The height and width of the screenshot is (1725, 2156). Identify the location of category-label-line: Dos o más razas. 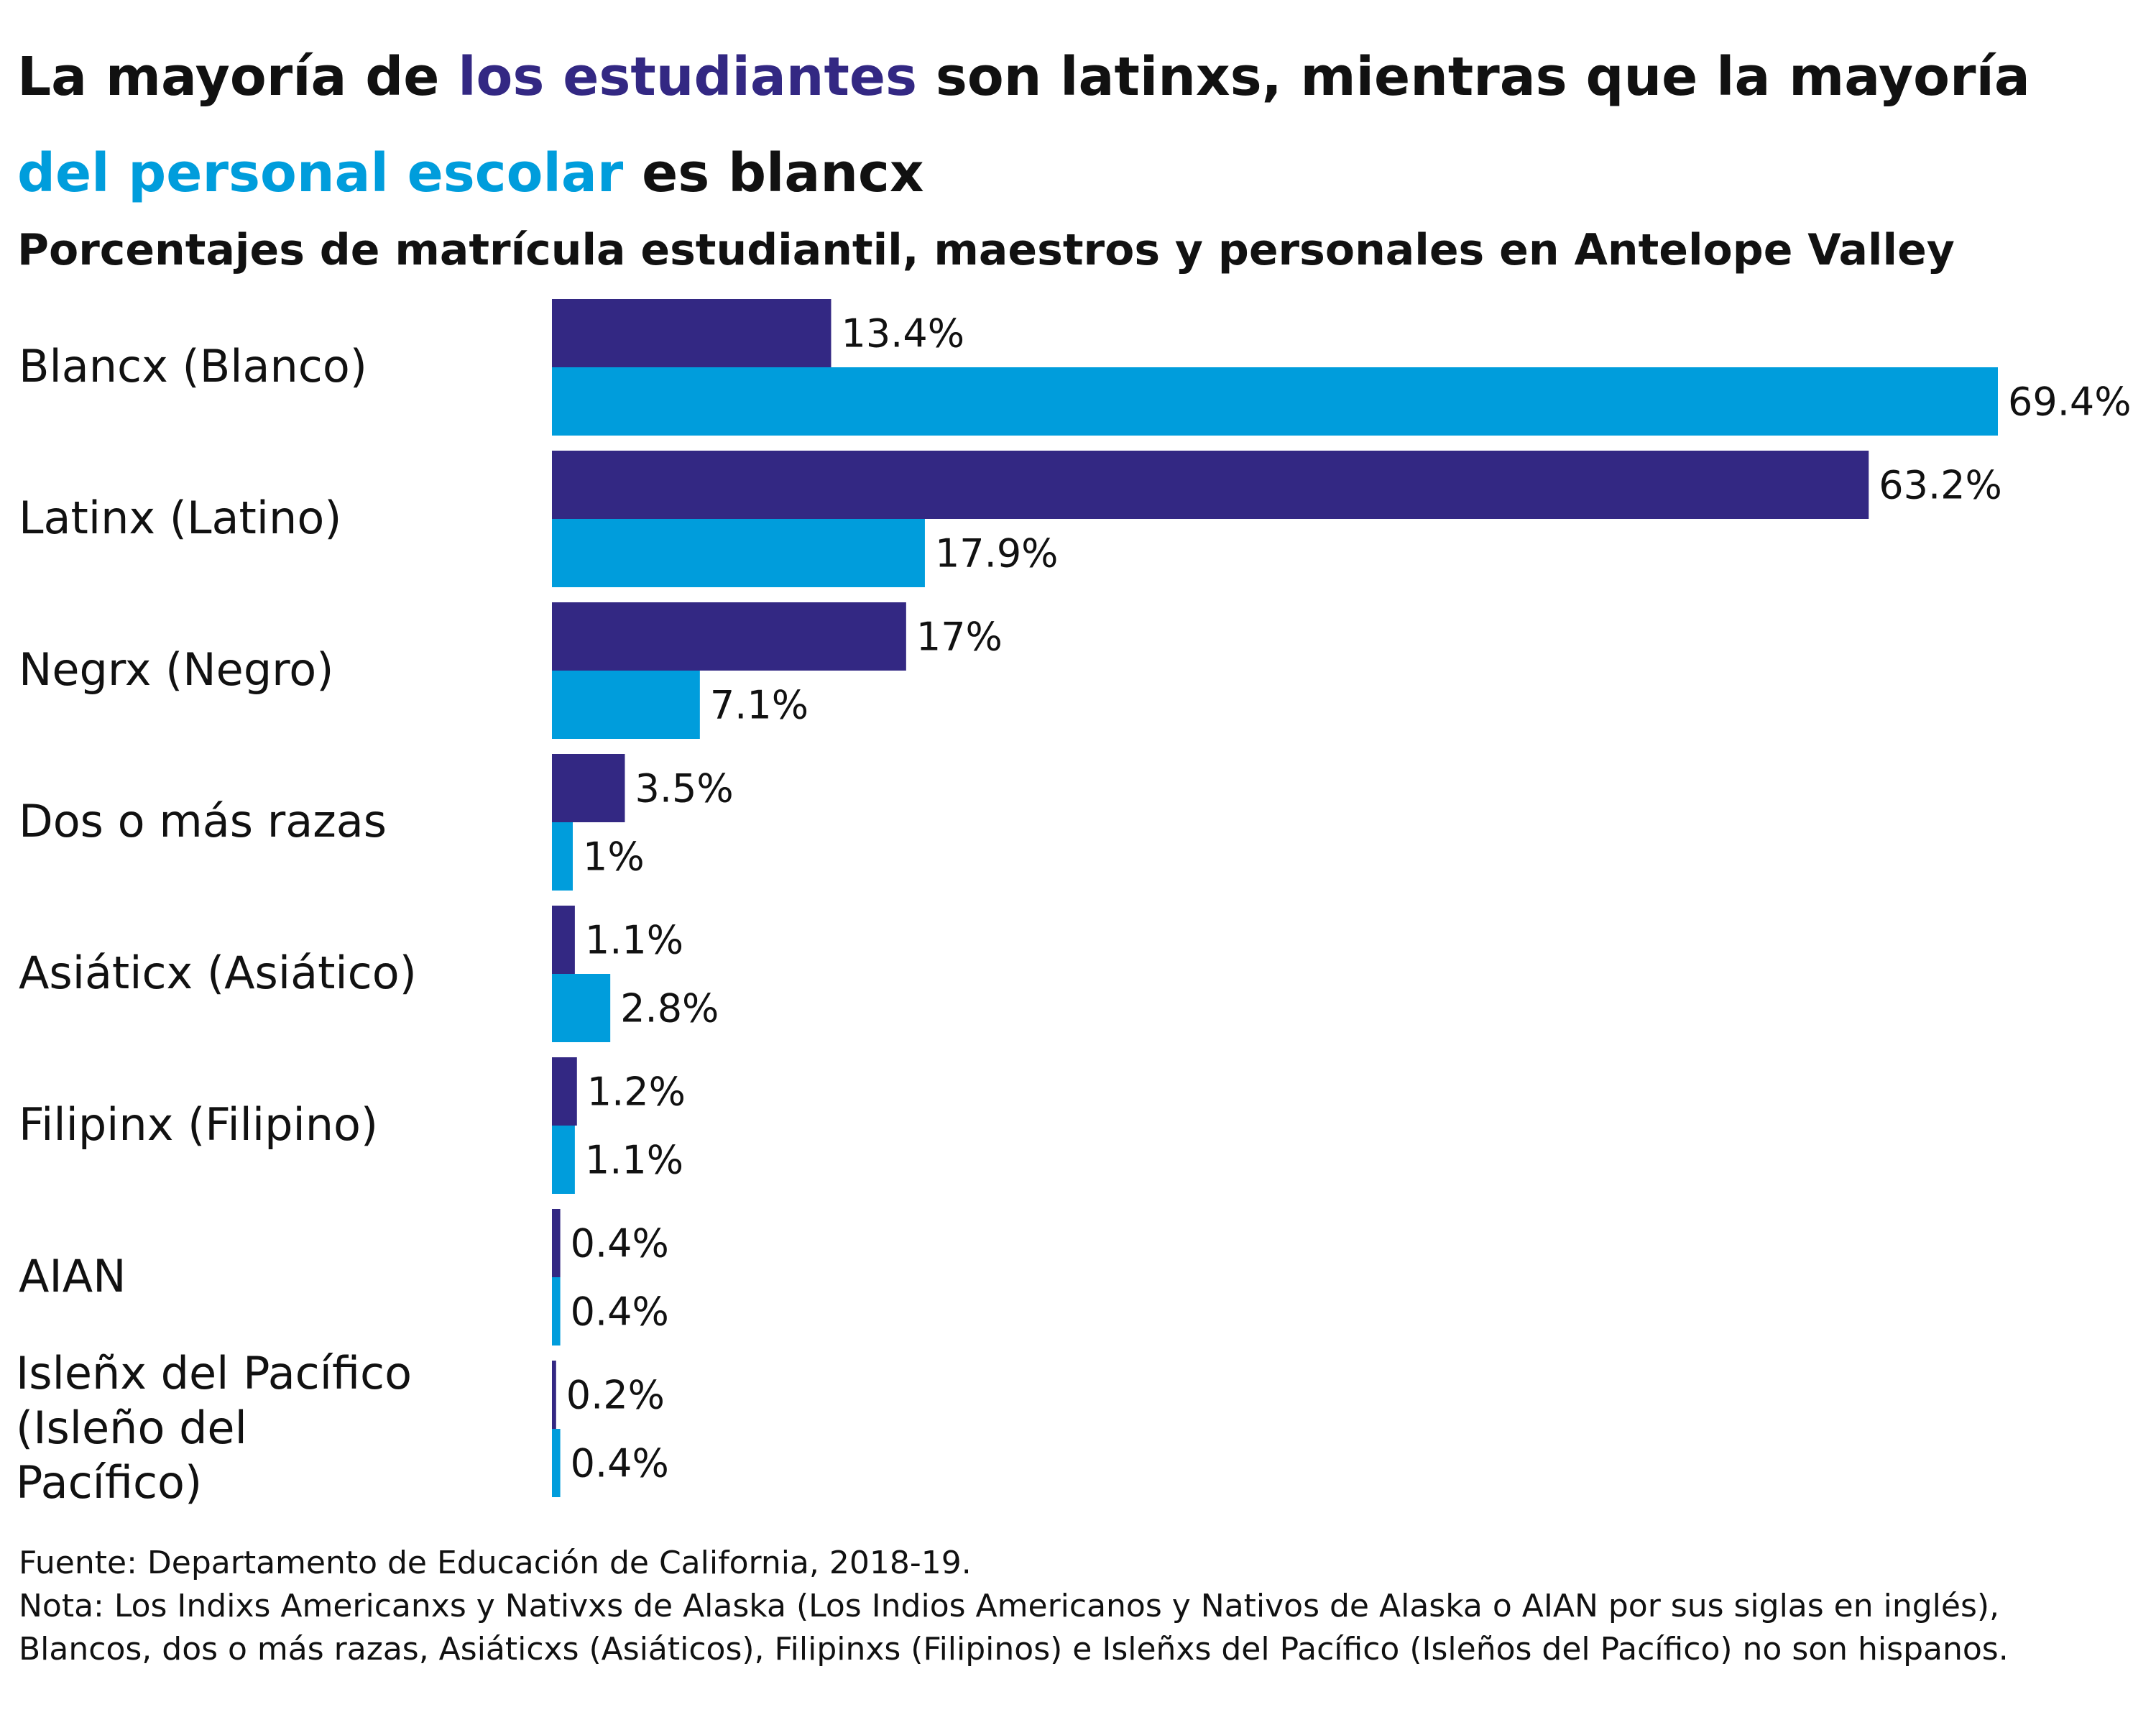
(203, 821).